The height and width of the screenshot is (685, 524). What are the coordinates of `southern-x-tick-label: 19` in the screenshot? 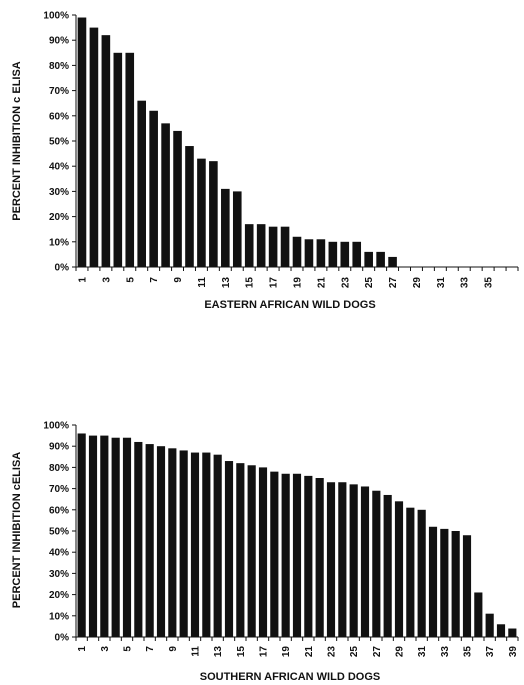 It's located at (286, 652).